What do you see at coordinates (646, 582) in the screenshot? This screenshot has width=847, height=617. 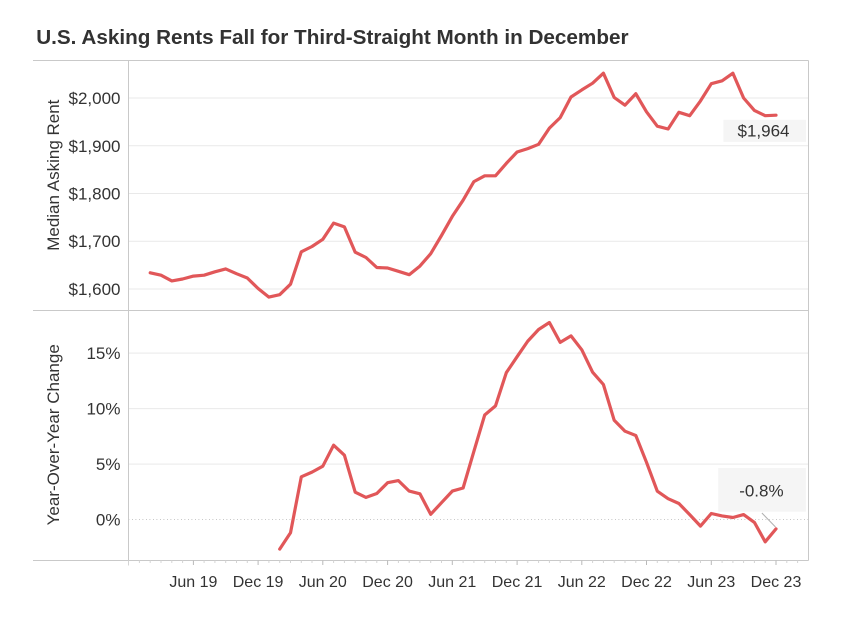 I see `svg-text: Dec 22` at bounding box center [646, 582].